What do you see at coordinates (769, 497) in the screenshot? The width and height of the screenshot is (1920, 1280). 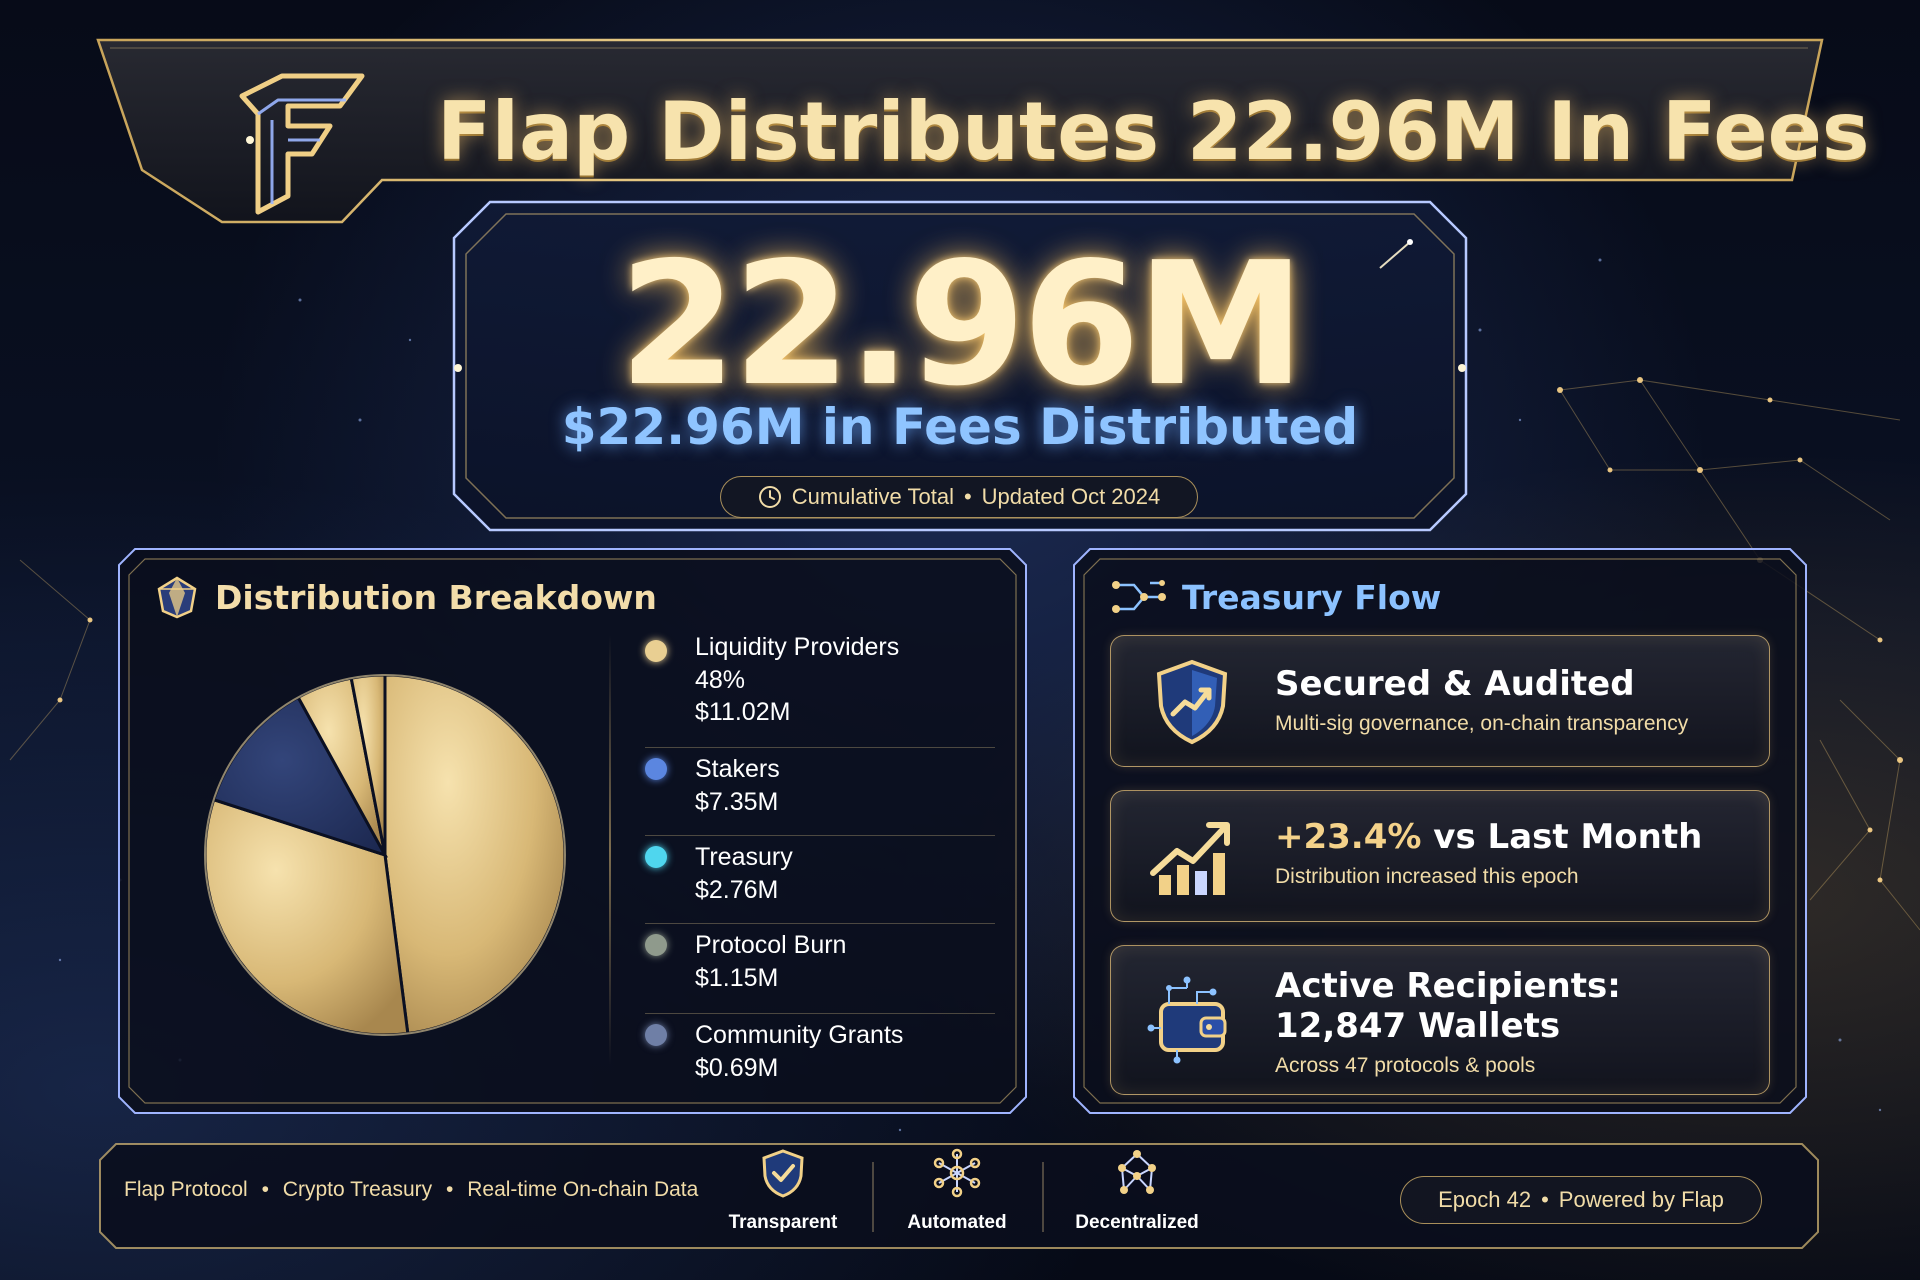 I see `clock-icon` at bounding box center [769, 497].